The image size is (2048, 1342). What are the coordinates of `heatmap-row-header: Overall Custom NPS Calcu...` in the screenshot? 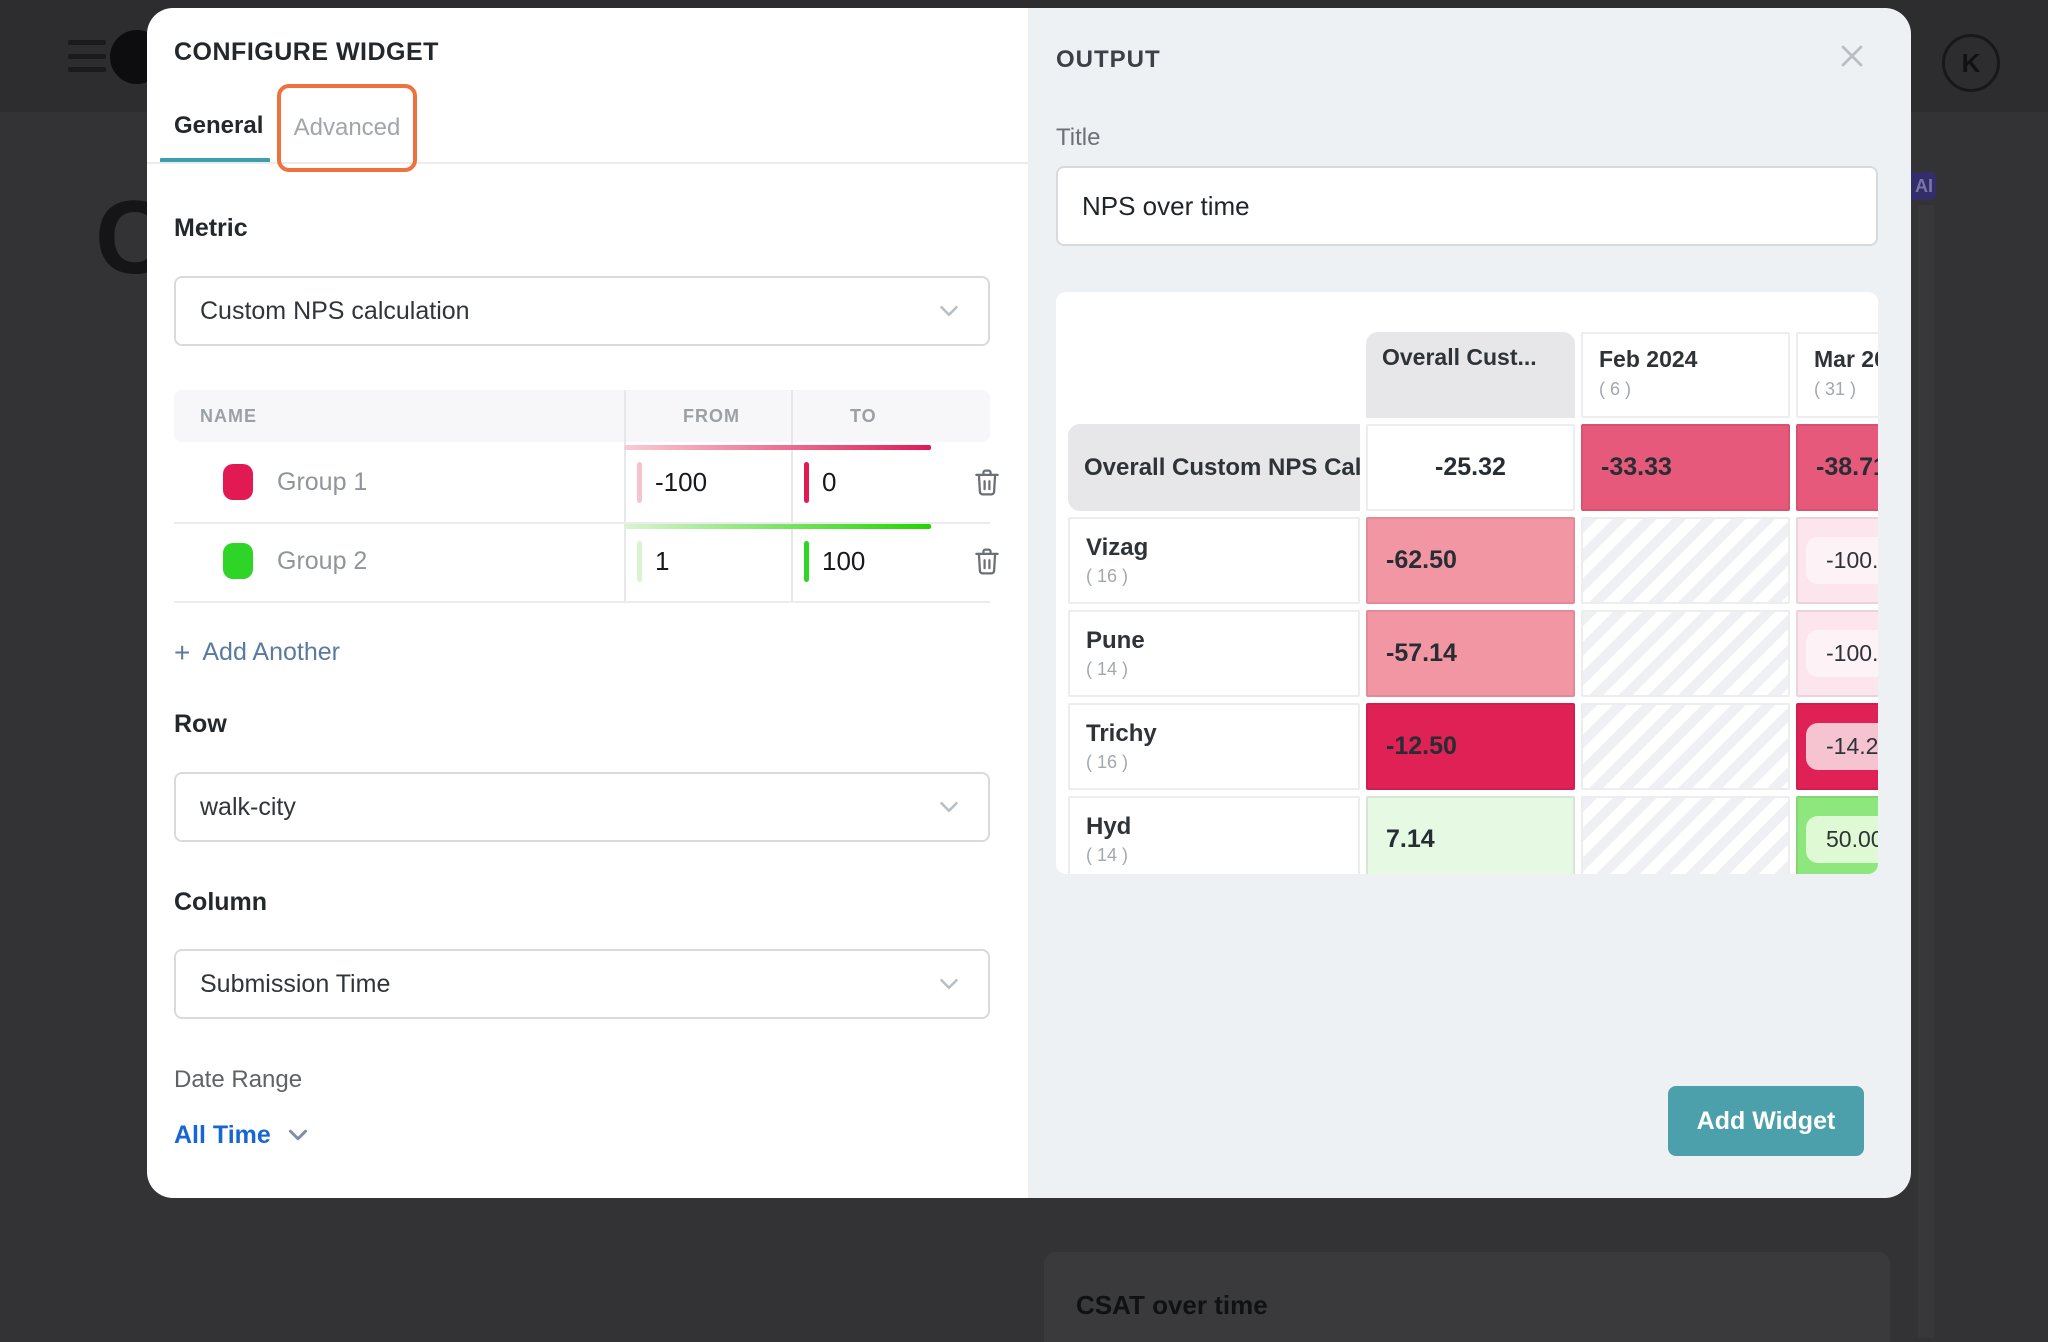 It's located at (1214, 467).